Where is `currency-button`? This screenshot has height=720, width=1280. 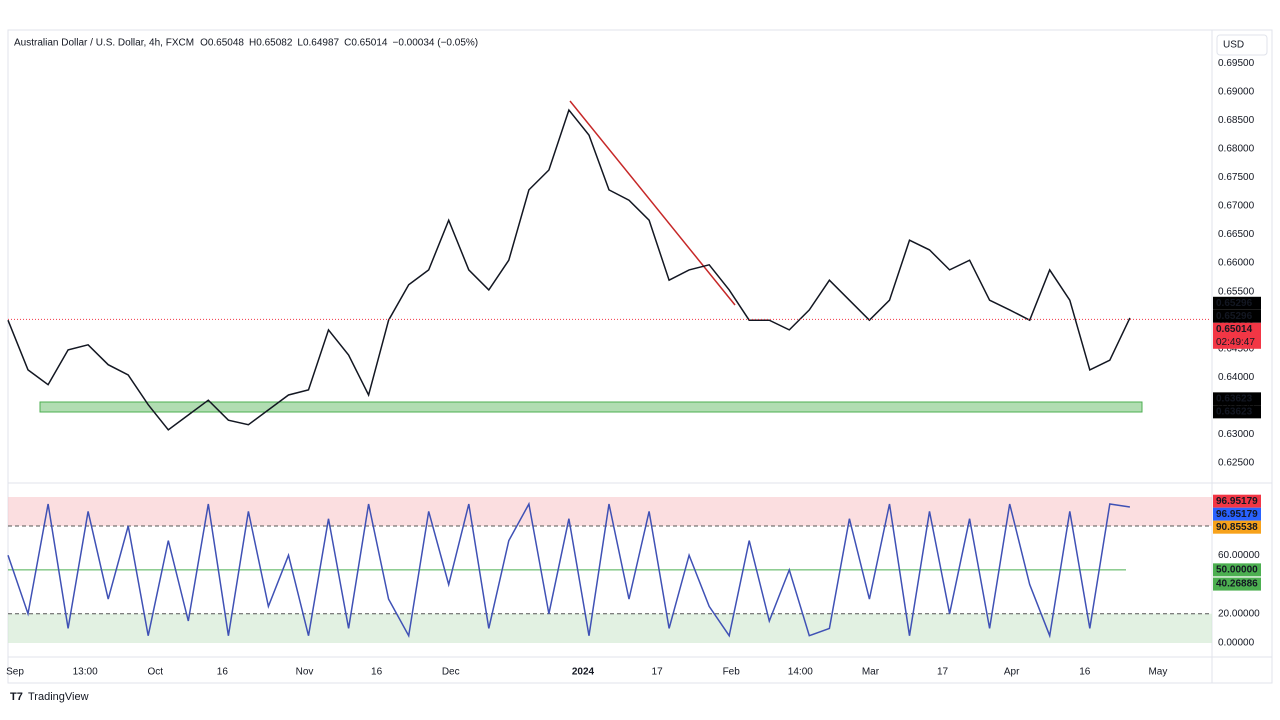
currency-button is located at coordinates (1242, 45).